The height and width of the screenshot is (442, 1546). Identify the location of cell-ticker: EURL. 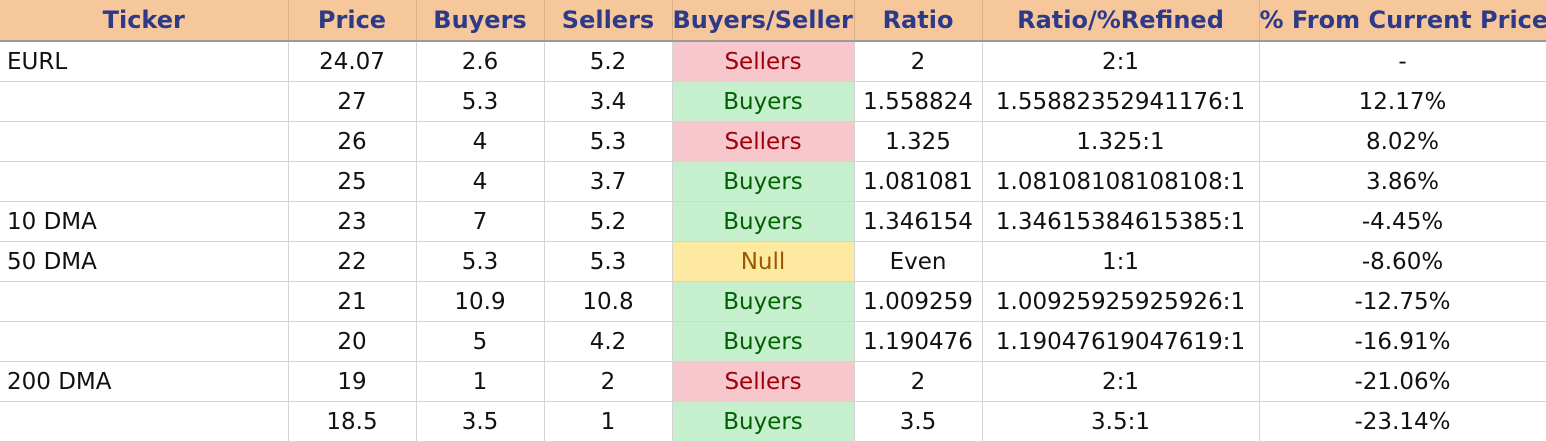
(144, 61).